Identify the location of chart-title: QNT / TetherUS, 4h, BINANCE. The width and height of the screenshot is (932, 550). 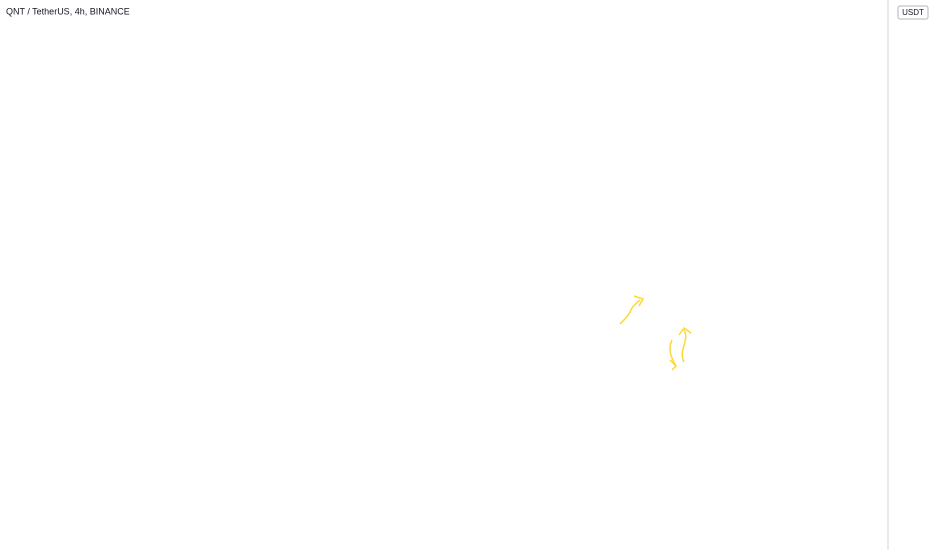
(68, 11).